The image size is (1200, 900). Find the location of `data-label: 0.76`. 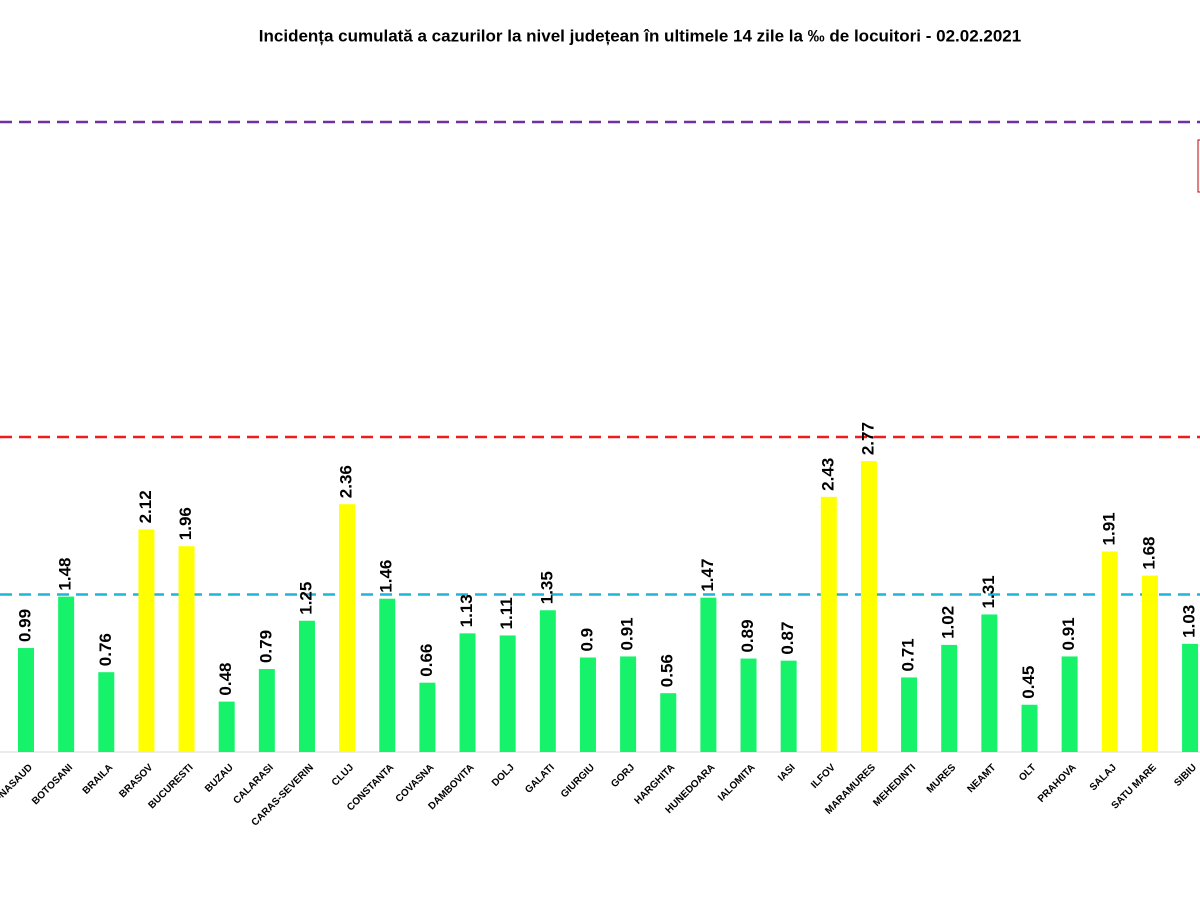

data-label: 0.76 is located at coordinates (105, 649).